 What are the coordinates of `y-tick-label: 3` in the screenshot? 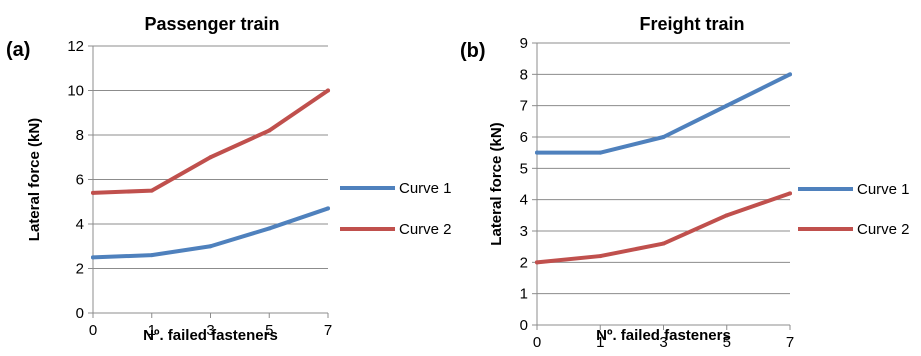 It's located at (524, 231).